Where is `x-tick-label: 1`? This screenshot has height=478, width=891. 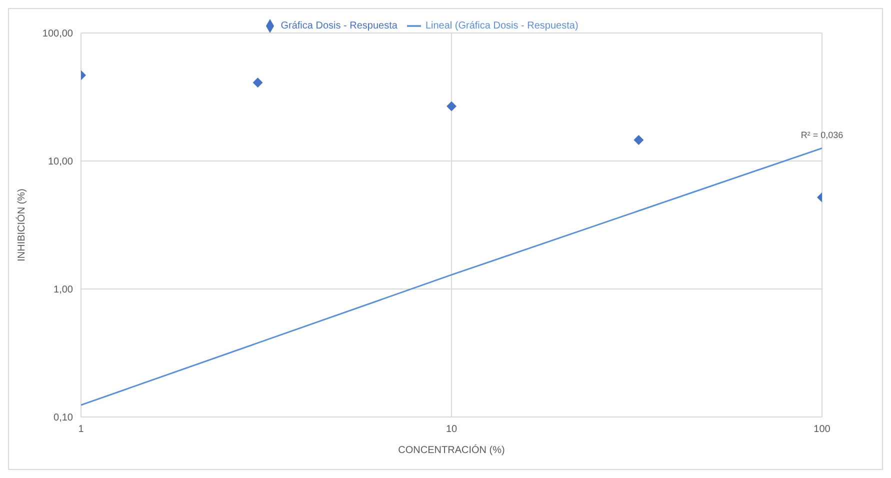 x-tick-label: 1 is located at coordinates (81, 430).